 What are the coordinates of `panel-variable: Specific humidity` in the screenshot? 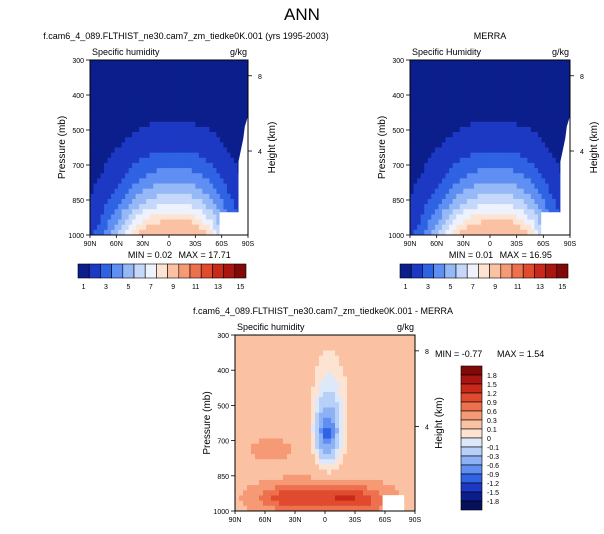 It's located at (126, 52).